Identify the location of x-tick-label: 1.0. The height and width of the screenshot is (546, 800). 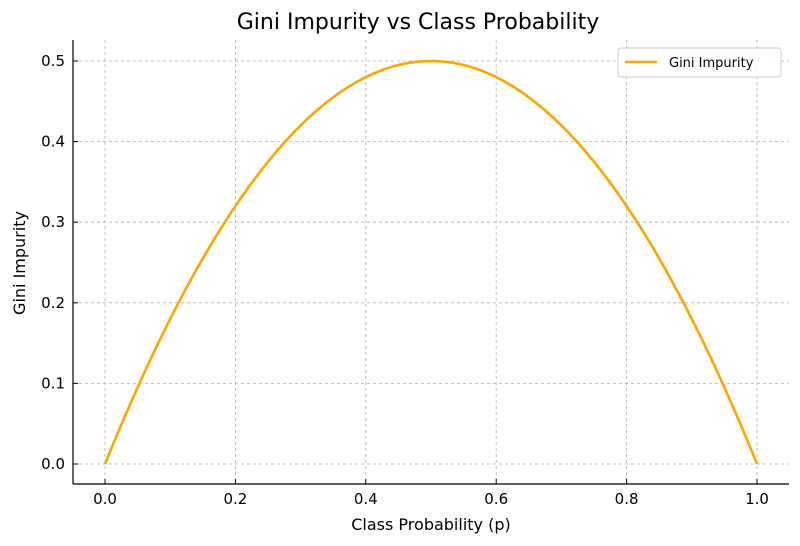
(757, 499).